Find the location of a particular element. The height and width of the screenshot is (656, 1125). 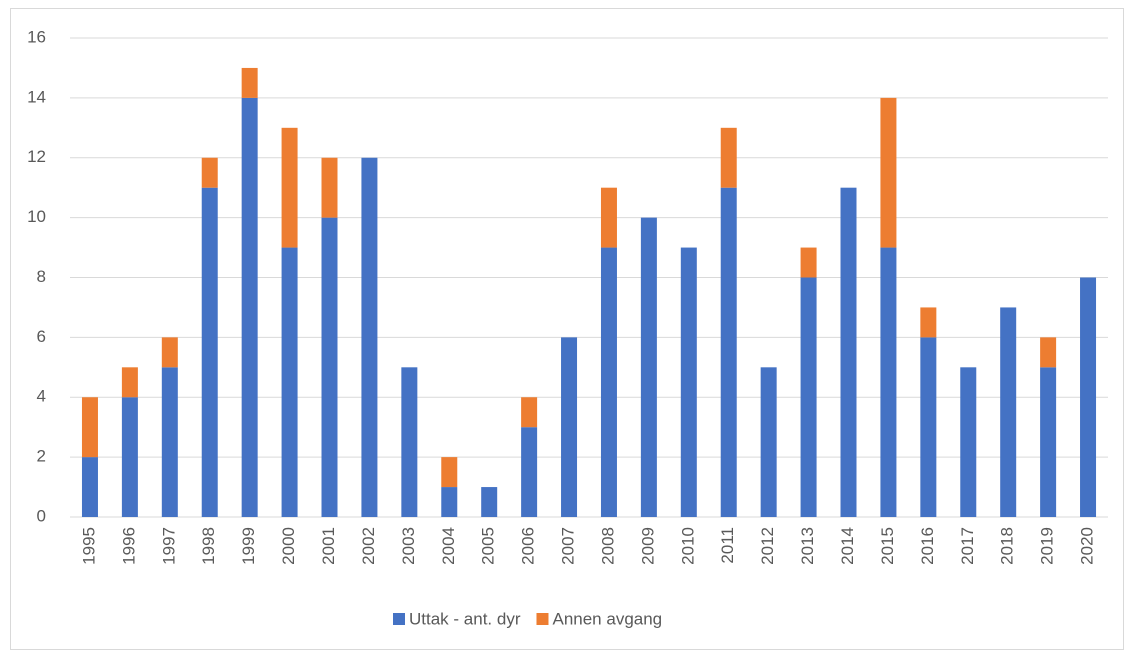

y-tick-label: 4 is located at coordinates (41, 396).